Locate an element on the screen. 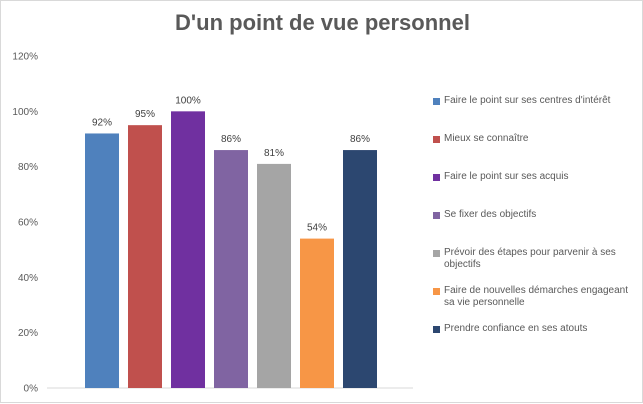 This screenshot has width=643, height=404. legend-item: Prendre confiance en ses atouts is located at coordinates (535, 329).